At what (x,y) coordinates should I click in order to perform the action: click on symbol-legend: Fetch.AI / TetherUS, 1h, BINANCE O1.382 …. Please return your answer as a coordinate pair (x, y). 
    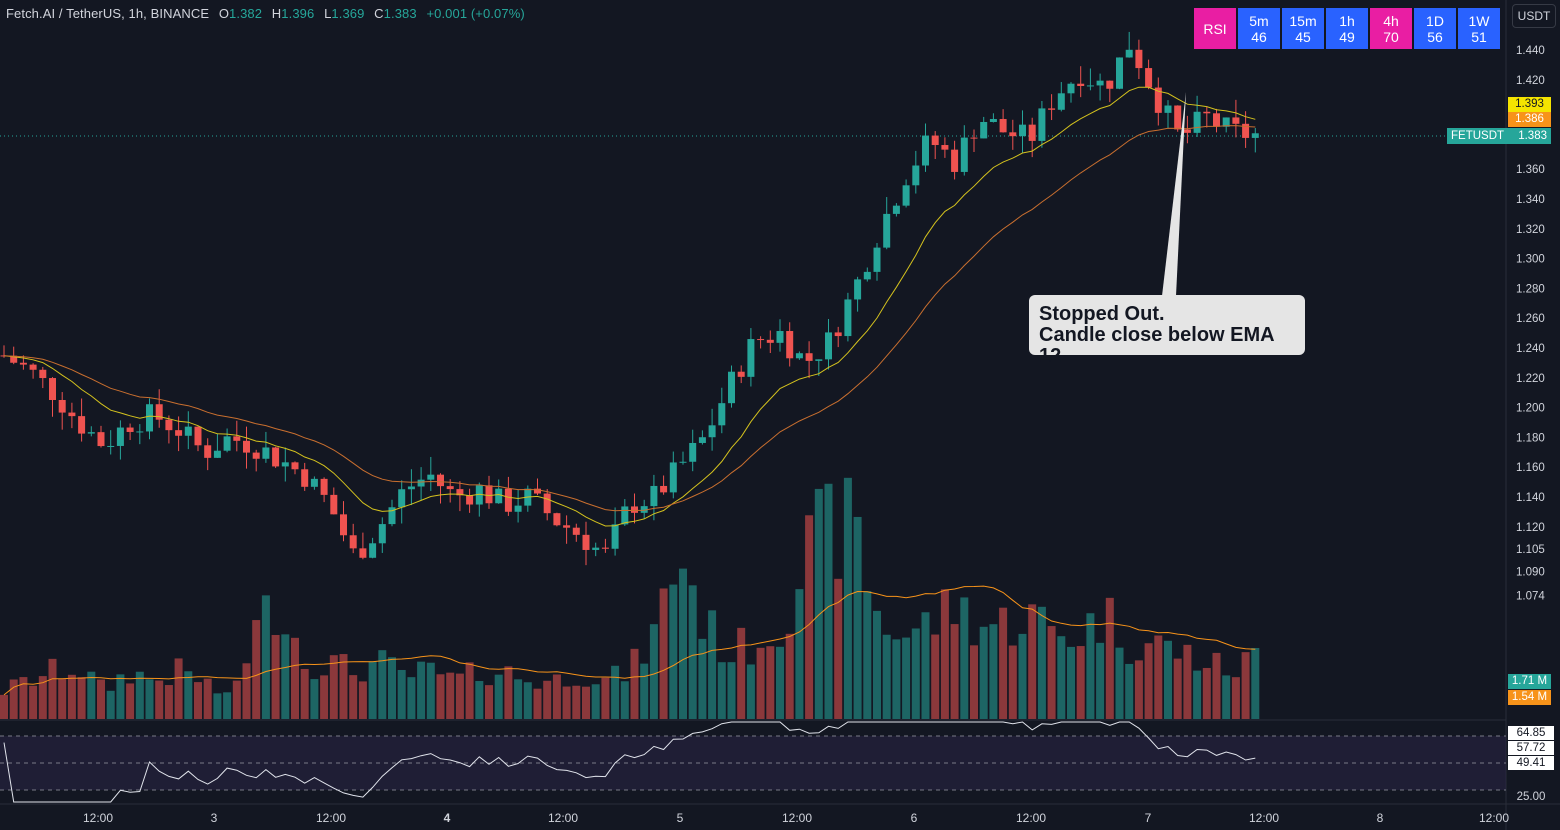
    Looking at the image, I should click on (265, 13).